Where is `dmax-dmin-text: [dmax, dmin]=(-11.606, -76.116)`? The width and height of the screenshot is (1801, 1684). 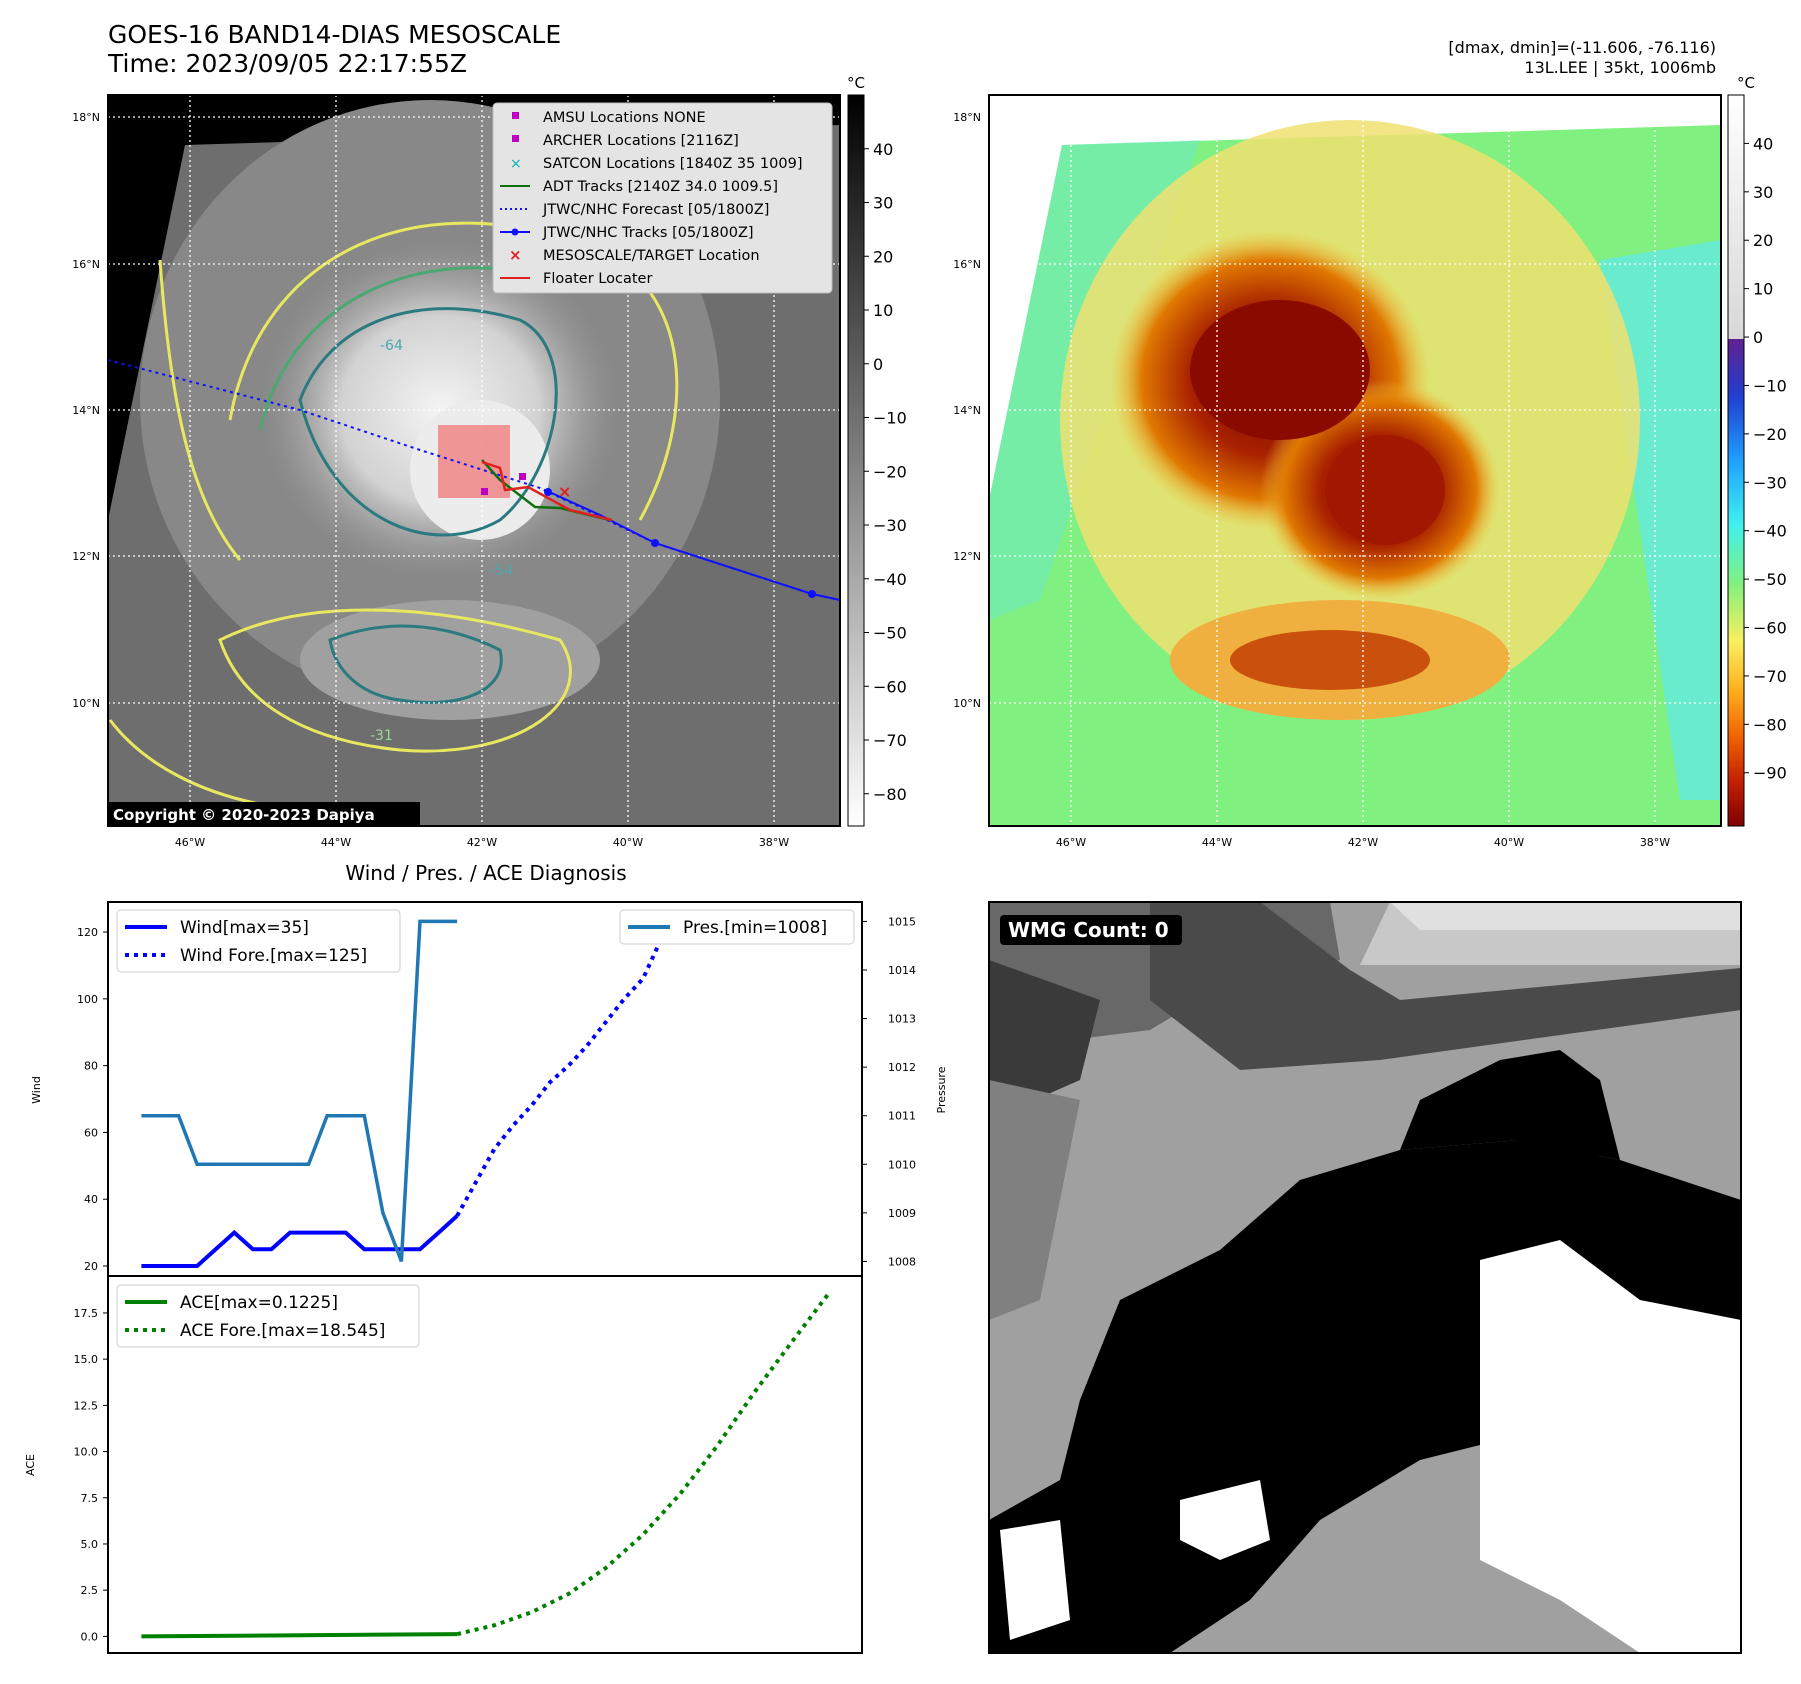 dmax-dmin-text: [dmax, dmin]=(-11.606, -76.116) is located at coordinates (1582, 47).